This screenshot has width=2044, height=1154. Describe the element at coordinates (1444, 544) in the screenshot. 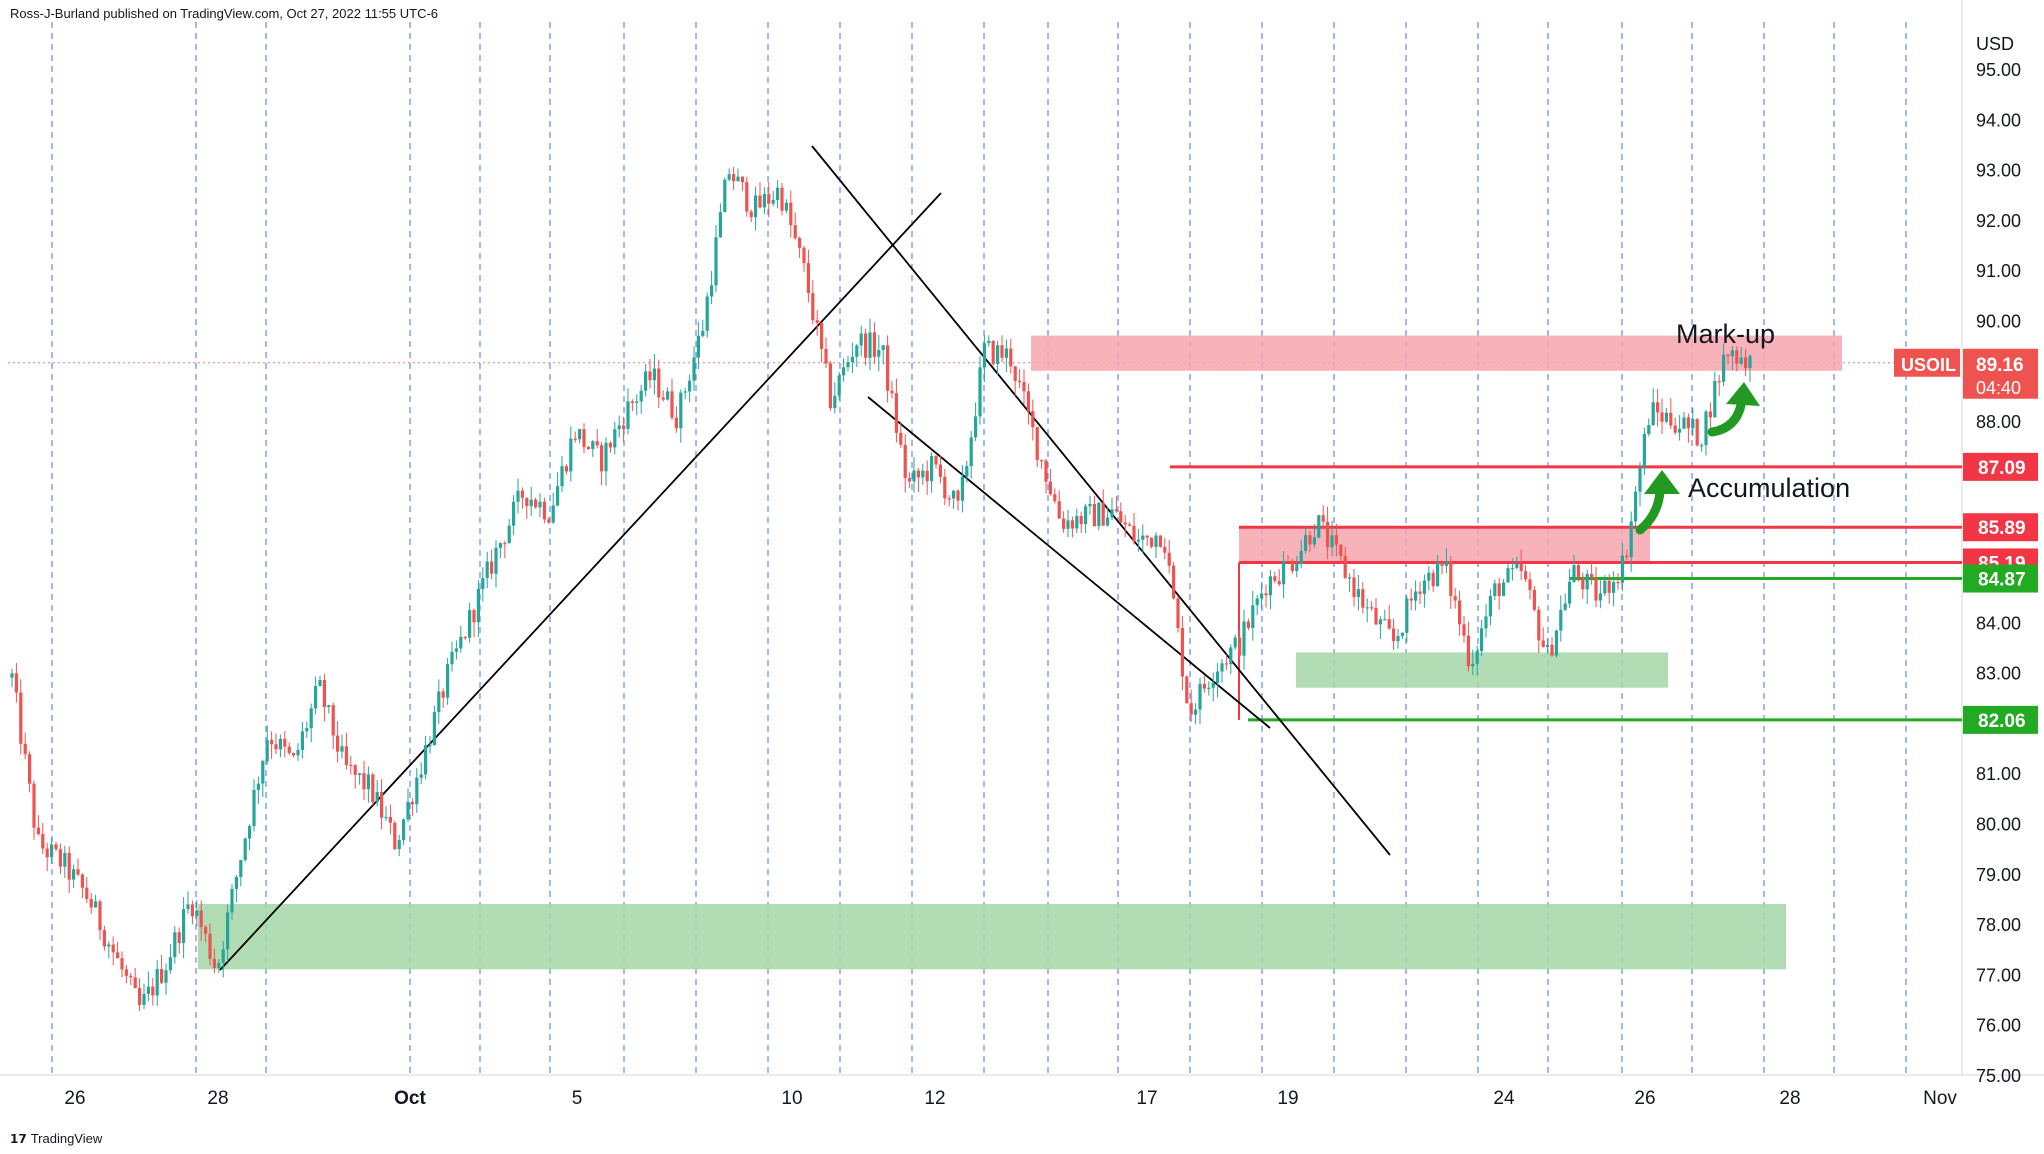

I see `mid-supply-zone` at that location.